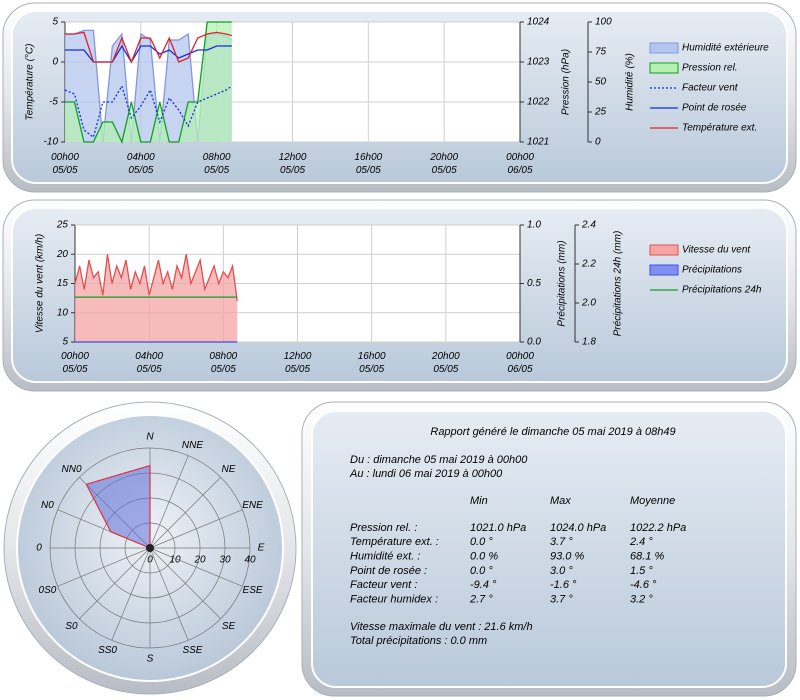 The image size is (800, 700). Describe the element at coordinates (567, 557) in the screenshot. I see `report-cell: 93.0 %` at that location.